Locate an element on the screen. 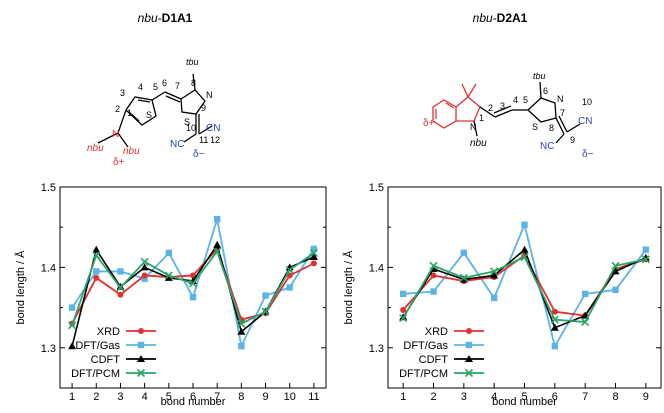 This screenshot has width=664, height=413. atom-n-ring: N is located at coordinates (560, 99).